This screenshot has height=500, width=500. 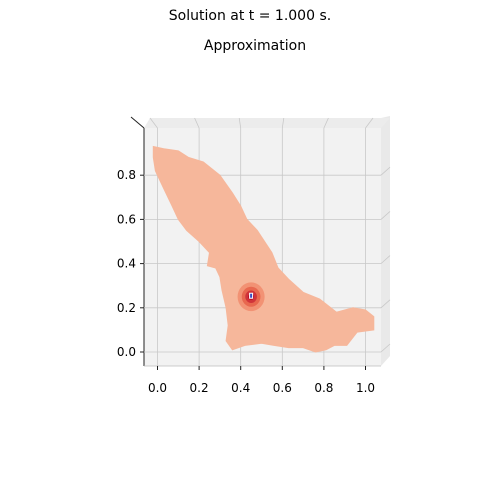 What do you see at coordinates (323, 388) in the screenshot?
I see `x-tick-label: 0.8` at bounding box center [323, 388].